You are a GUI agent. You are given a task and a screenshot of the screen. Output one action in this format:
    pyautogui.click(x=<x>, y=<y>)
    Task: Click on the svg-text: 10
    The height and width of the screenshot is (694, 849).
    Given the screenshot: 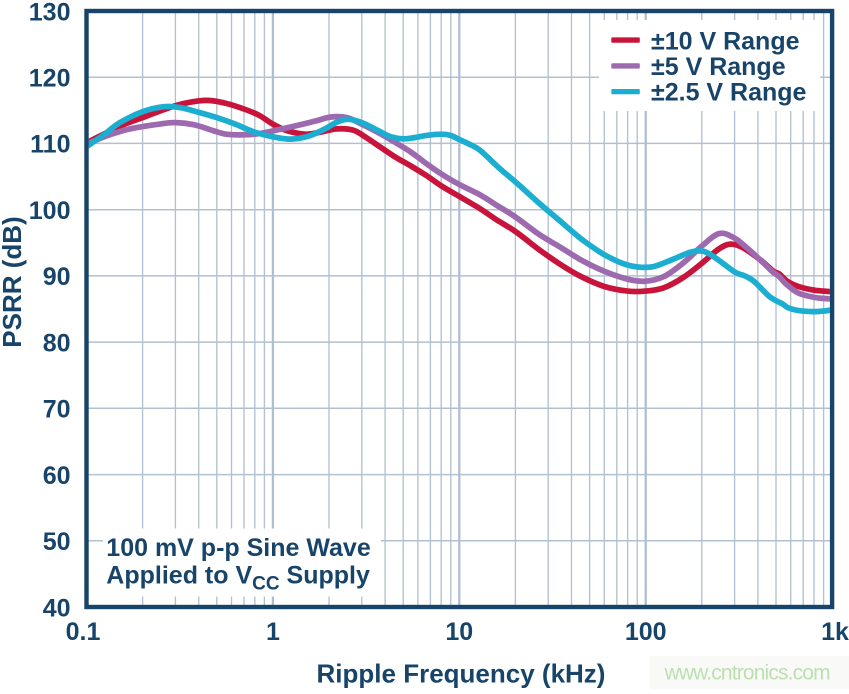 What is the action you would take?
    pyautogui.click(x=459, y=632)
    